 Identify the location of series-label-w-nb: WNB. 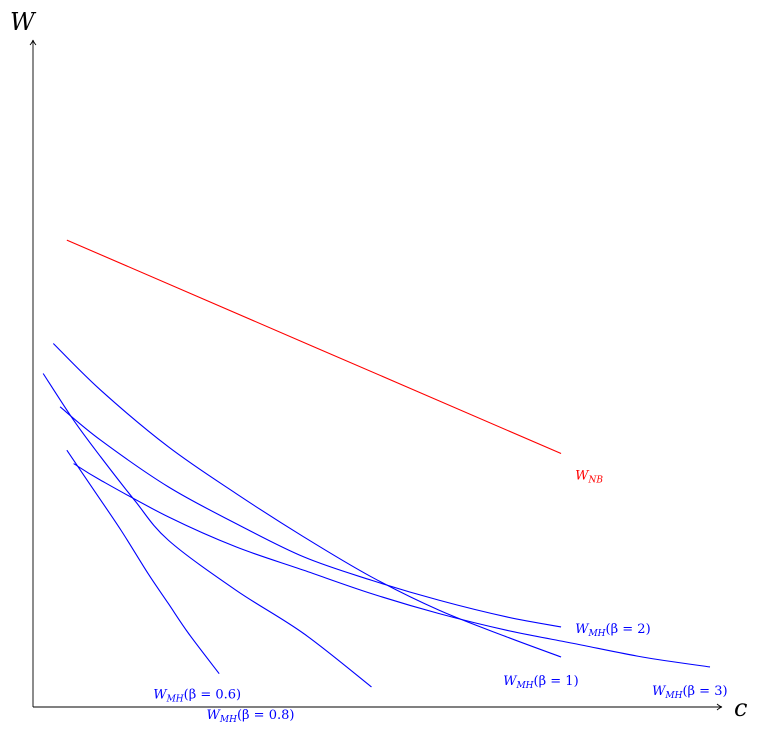
(589, 477).